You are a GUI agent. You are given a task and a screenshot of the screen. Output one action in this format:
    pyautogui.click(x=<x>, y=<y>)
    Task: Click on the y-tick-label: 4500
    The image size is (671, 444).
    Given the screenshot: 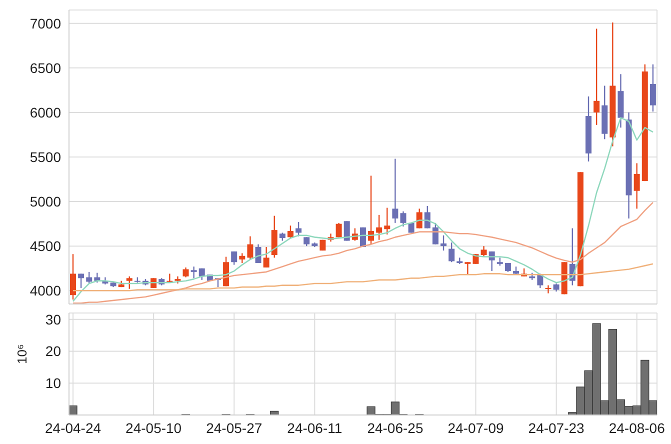 What is the action you would take?
    pyautogui.click(x=46, y=246)
    